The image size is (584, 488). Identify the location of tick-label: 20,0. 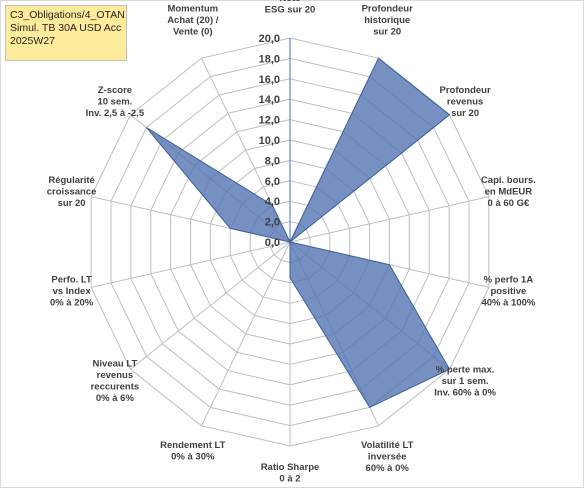
(269, 39).